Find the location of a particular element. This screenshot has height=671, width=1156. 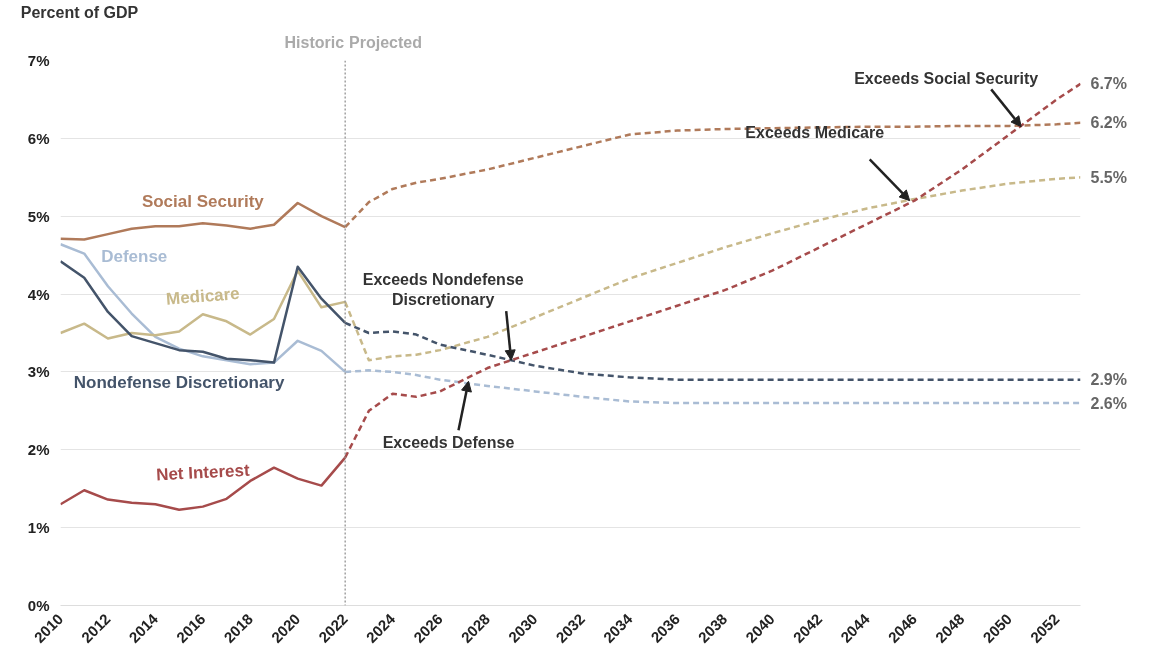

y-axis-title: Percent of GDP is located at coordinates (79, 12).